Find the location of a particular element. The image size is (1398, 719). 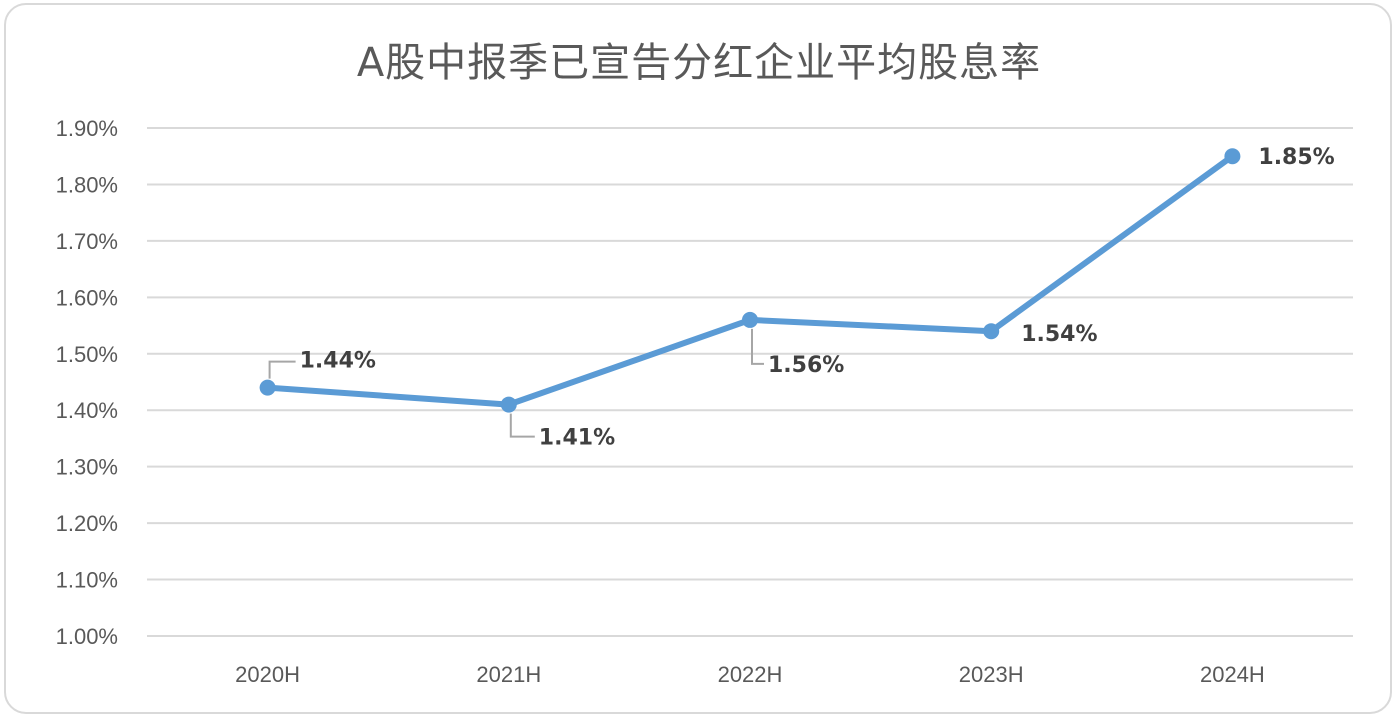

data-label: 1.41% is located at coordinates (577, 438).